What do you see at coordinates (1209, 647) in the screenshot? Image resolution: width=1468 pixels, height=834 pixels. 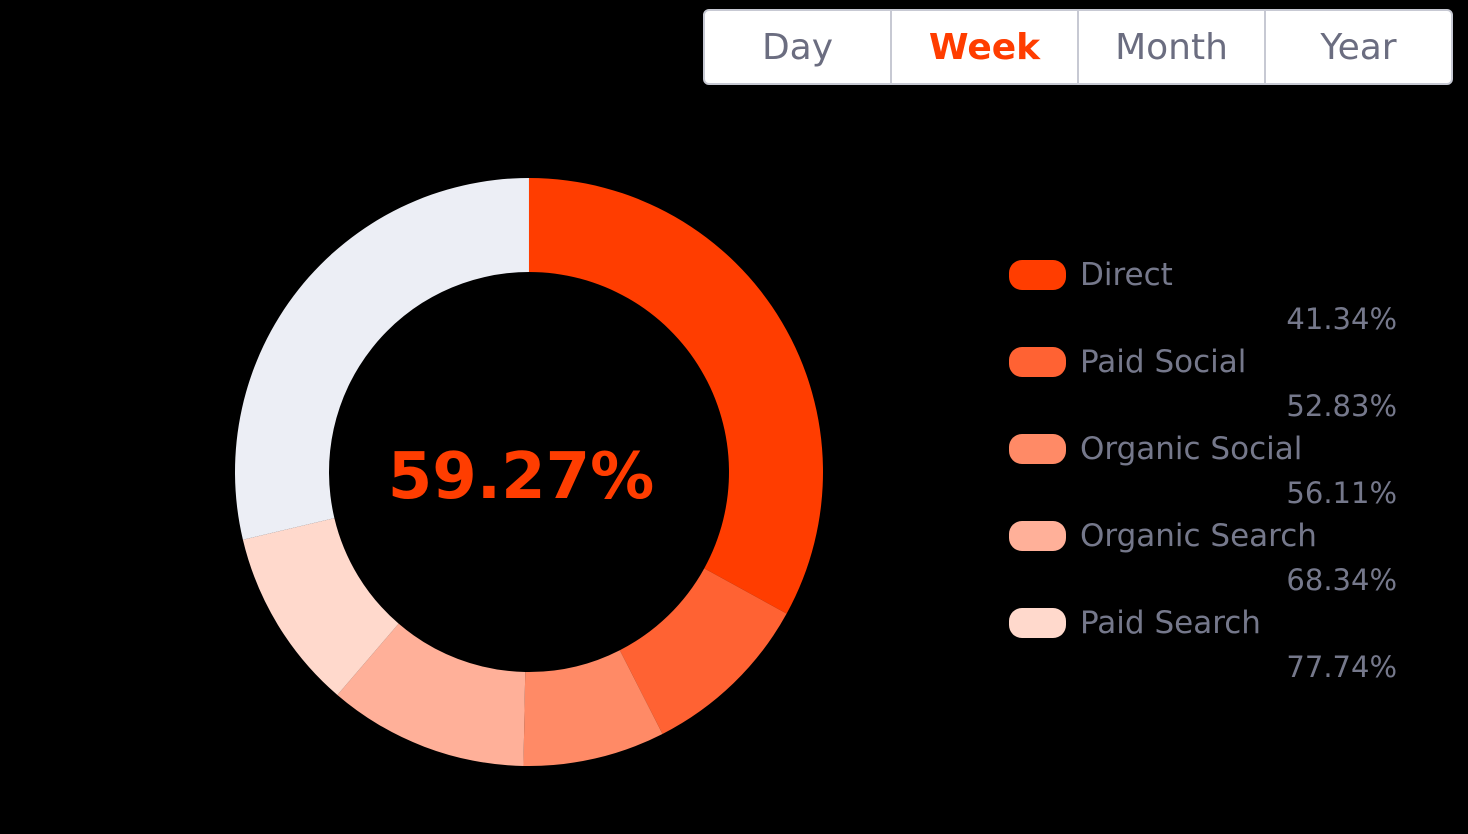 I see `legend-item-paid-search: Paid Search 77.74%` at bounding box center [1209, 647].